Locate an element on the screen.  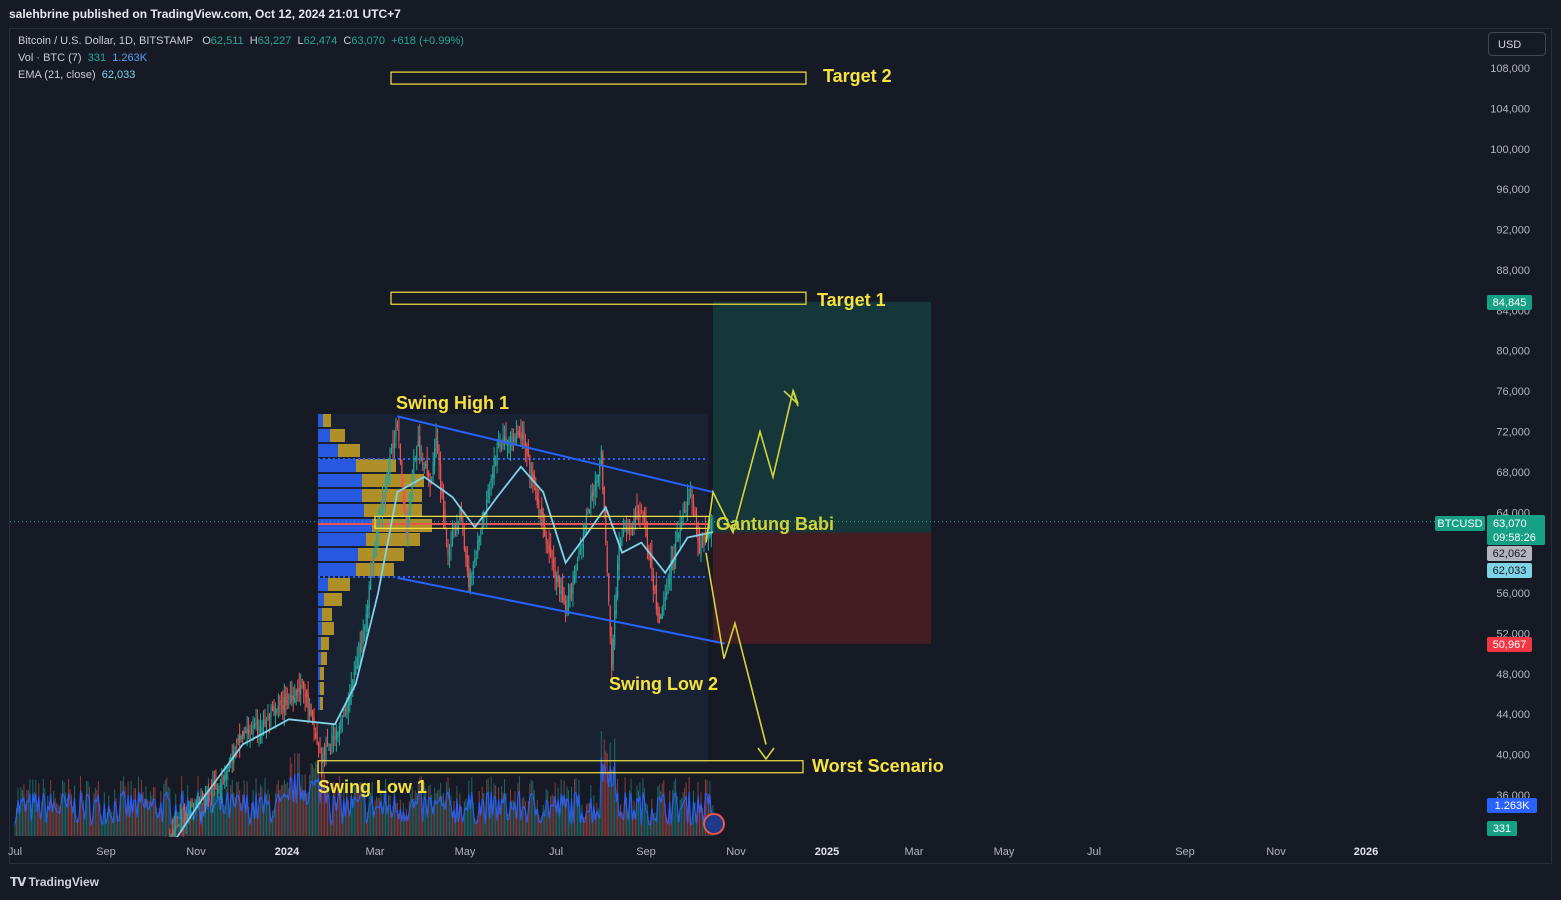
tradingview-branding: 𝗧𝗩 TradingView is located at coordinates (54, 882).